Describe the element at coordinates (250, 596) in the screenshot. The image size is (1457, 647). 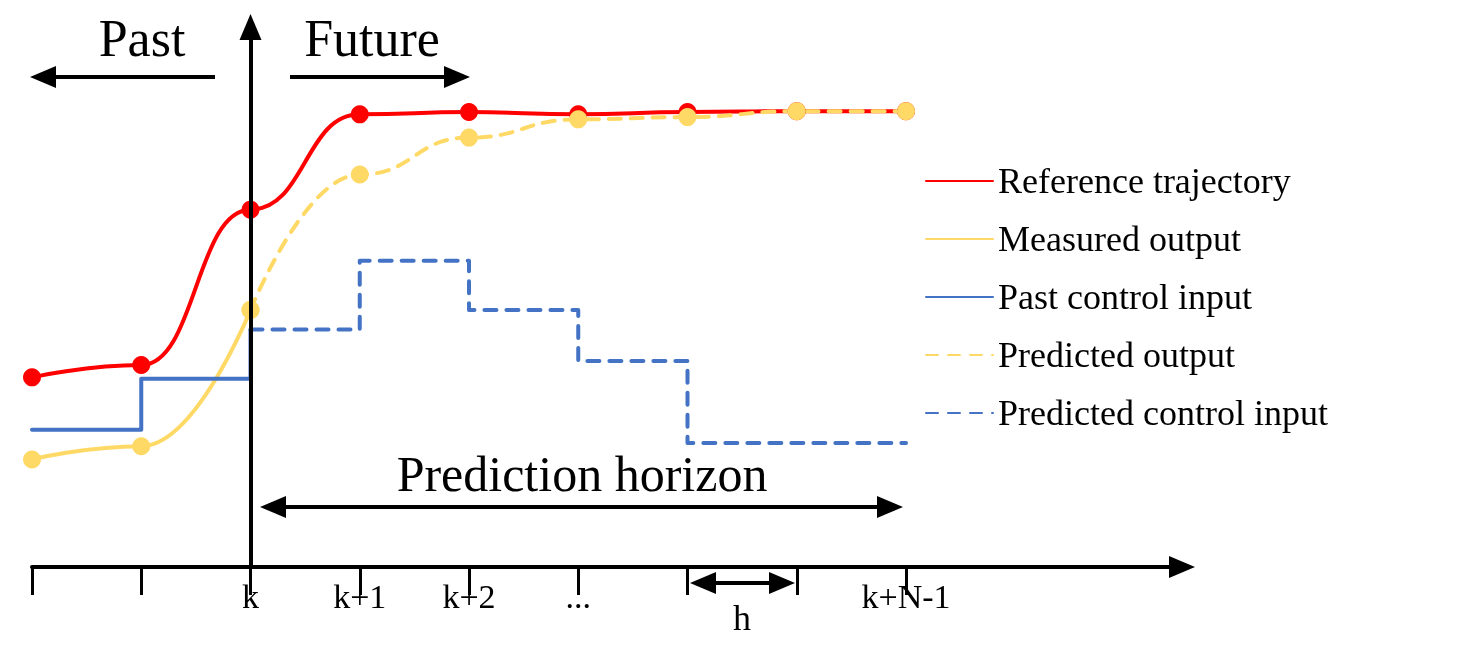
I see `x-tick-label: k` at that location.